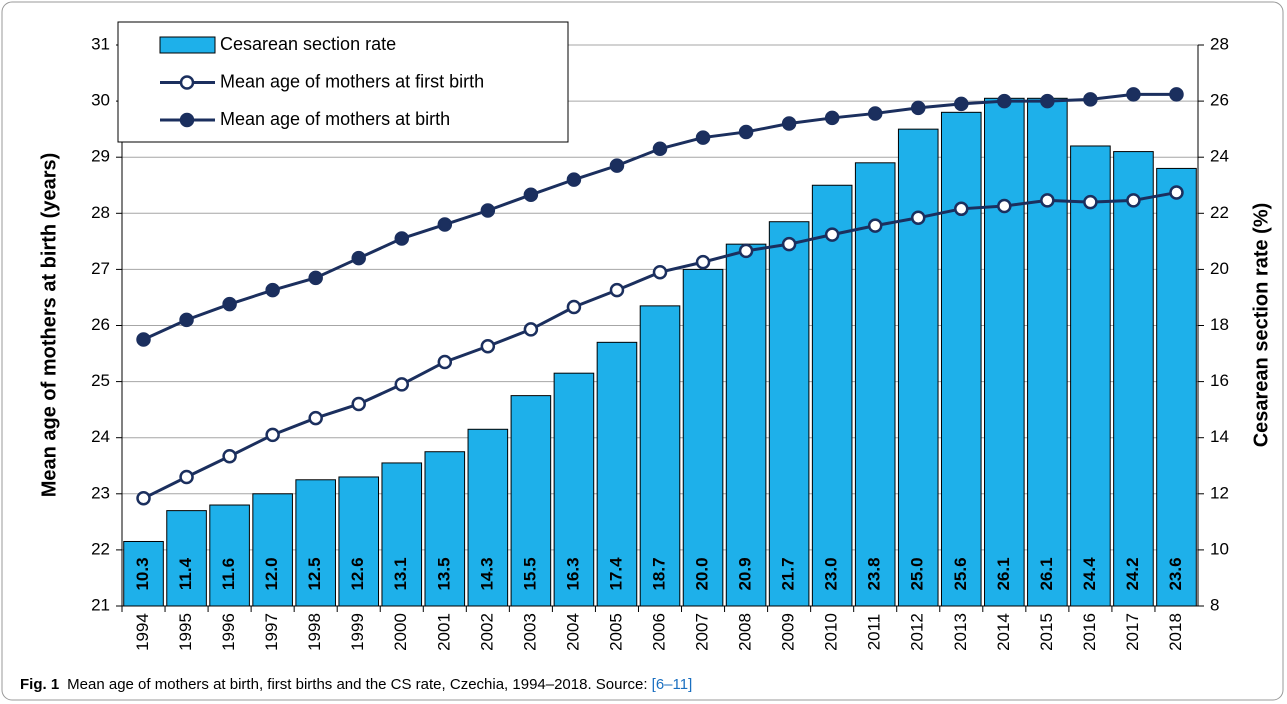  Describe the element at coordinates (486, 573) in the screenshot. I see `bar-value-label: 14.3` at that location.